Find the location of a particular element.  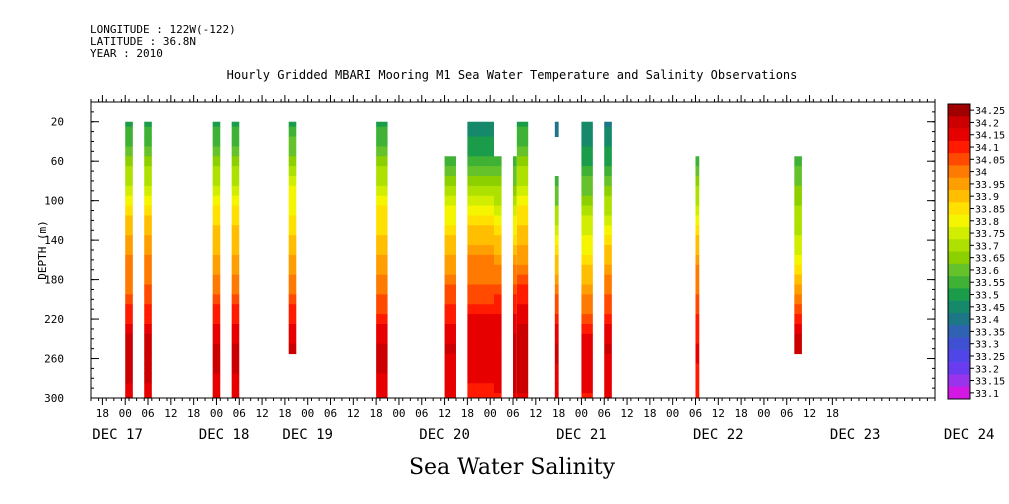

colorbar-frame is located at coordinates (959, 251).